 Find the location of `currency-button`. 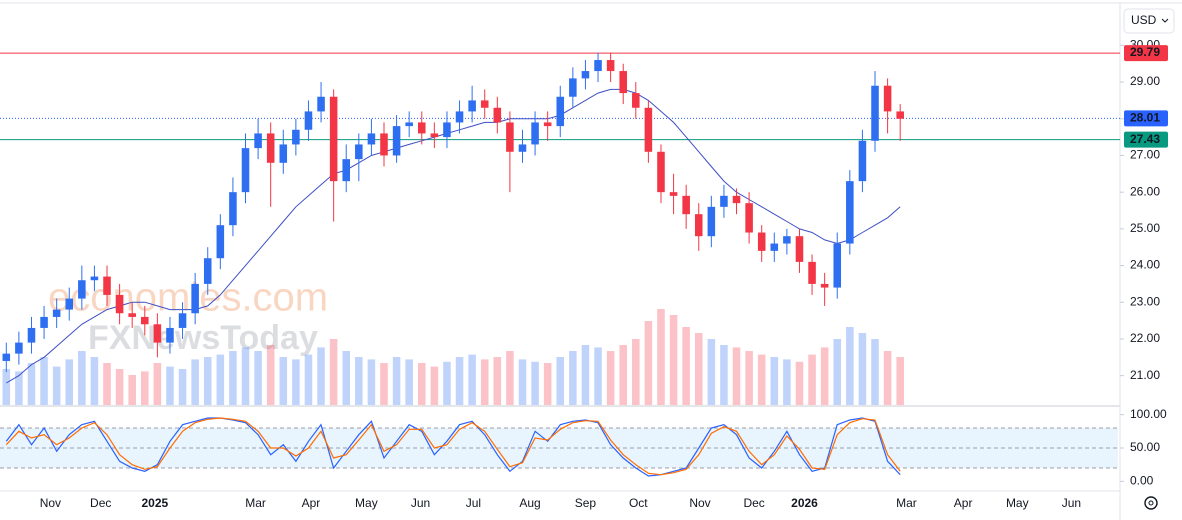

currency-button is located at coordinates (1149, 21).